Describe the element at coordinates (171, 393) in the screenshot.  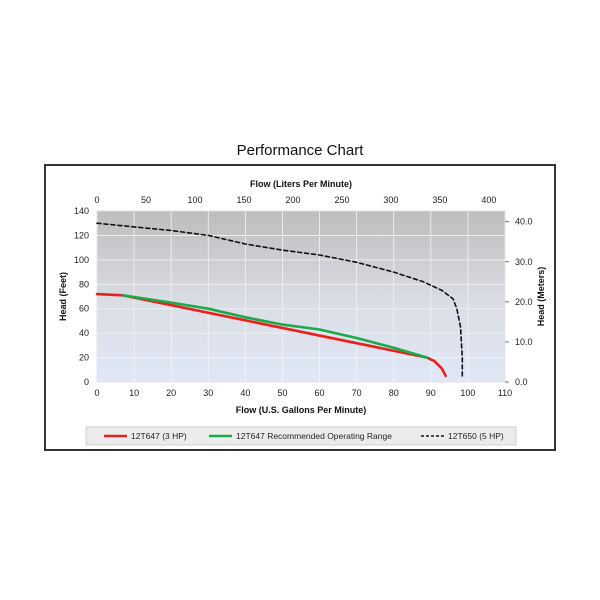
I see `x-tick-label: 20` at that location.